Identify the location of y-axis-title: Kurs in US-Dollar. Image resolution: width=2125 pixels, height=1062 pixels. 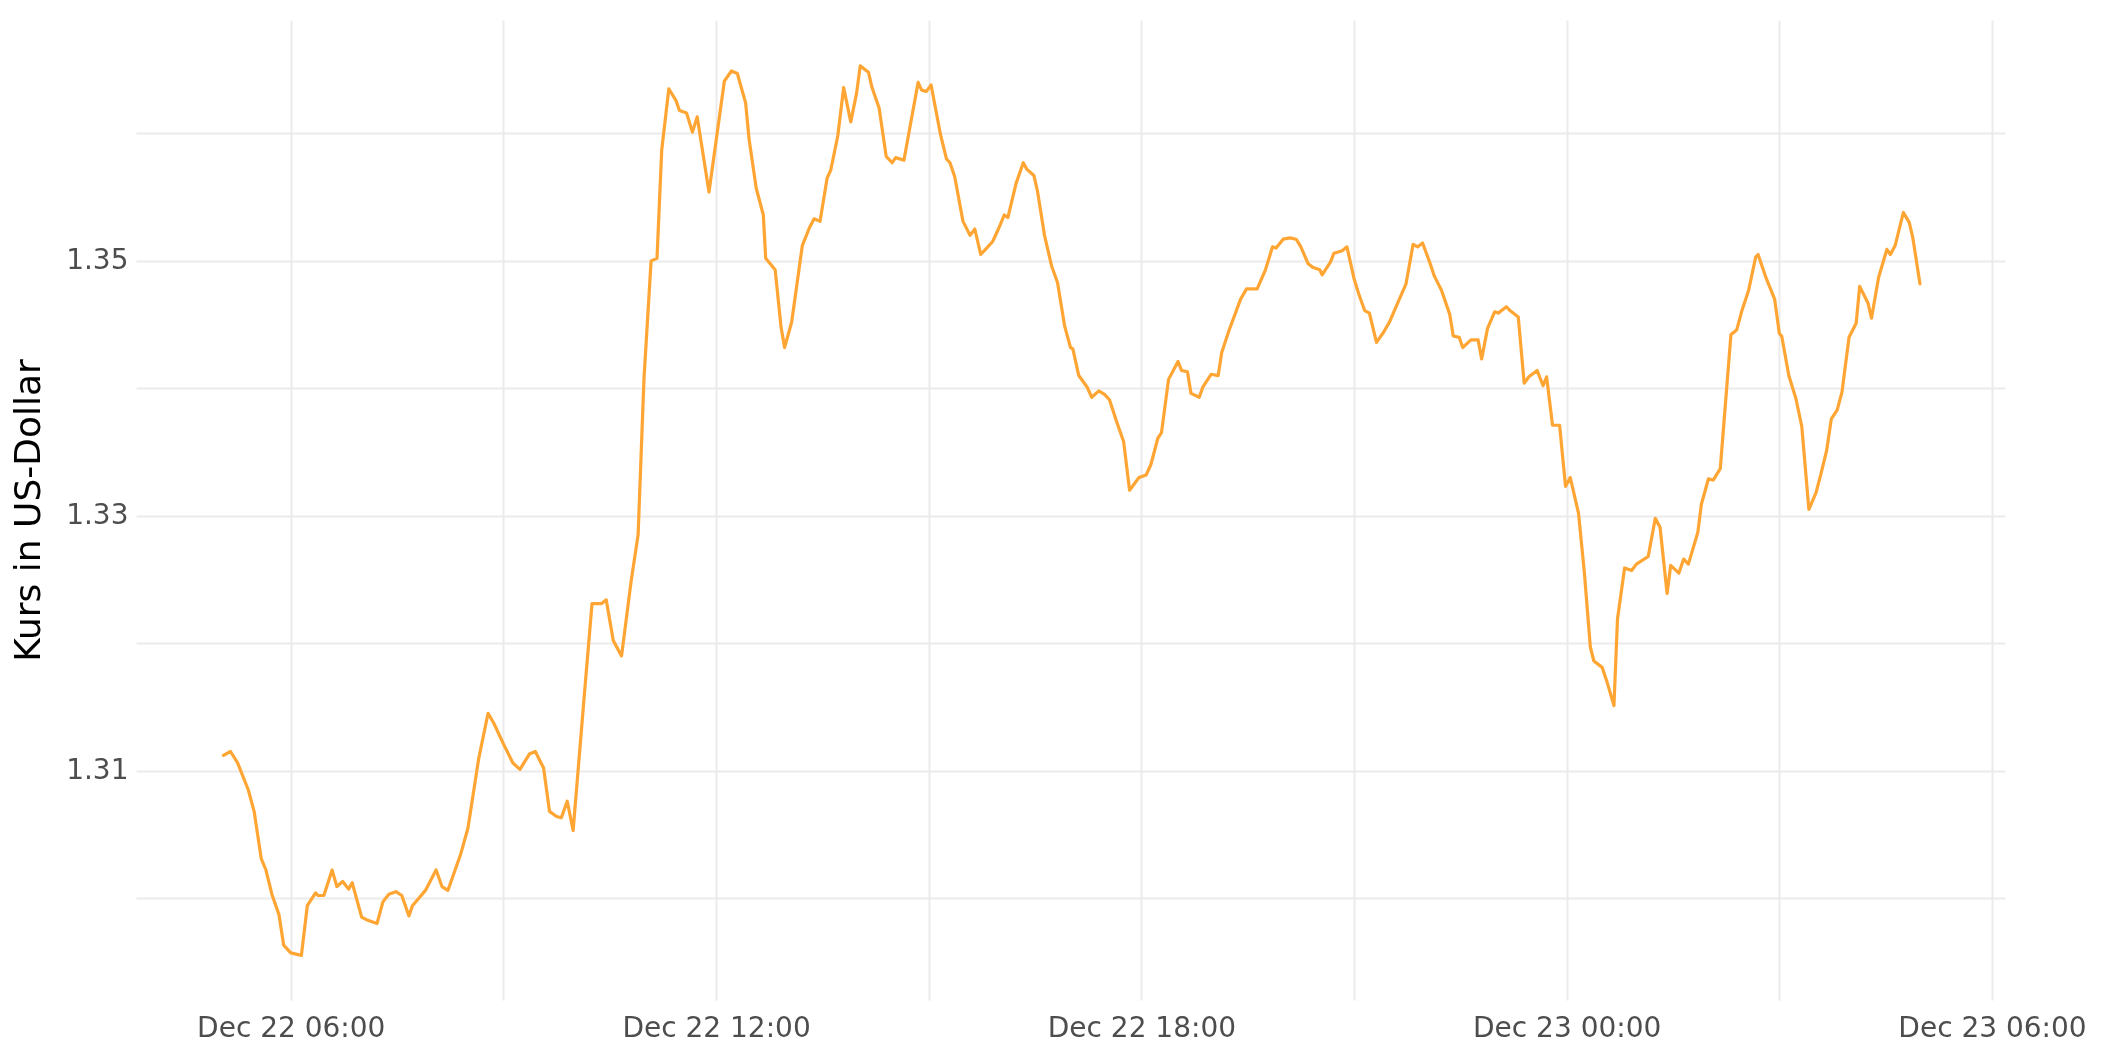
(28, 510).